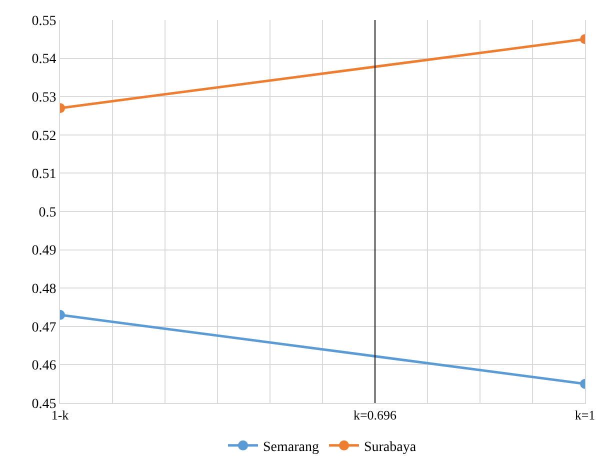 The image size is (607, 474). Describe the element at coordinates (44, 136) in the screenshot. I see `y-tick-label: 0.52` at that location.